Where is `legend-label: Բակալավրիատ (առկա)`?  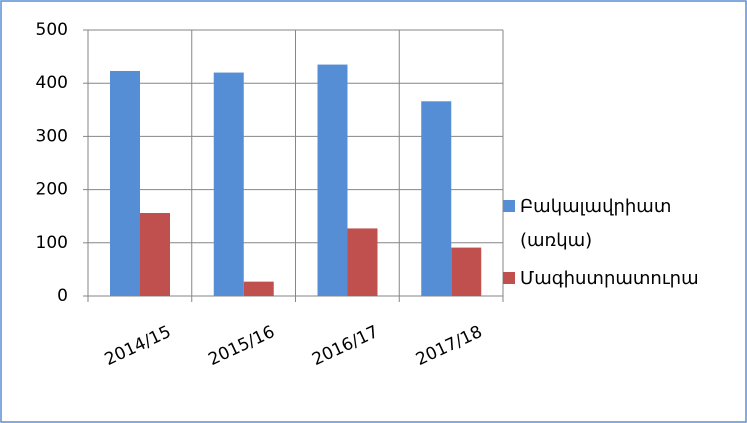
legend-label: Բակալավրիատ (առկա) is located at coordinates (596, 223).